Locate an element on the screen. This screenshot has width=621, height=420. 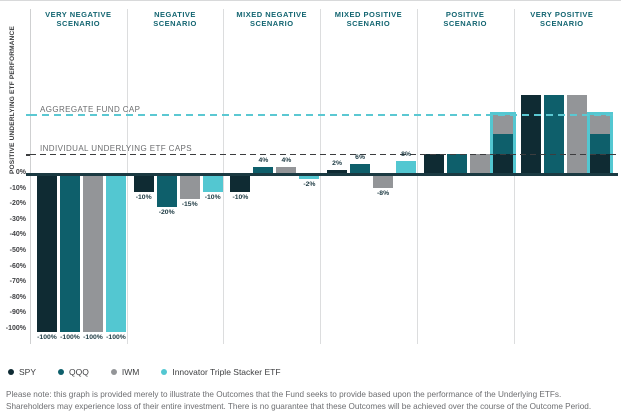
legend: SPY QQQ IWM Innovator Triple Stacker ETF is located at coordinates (144, 372).